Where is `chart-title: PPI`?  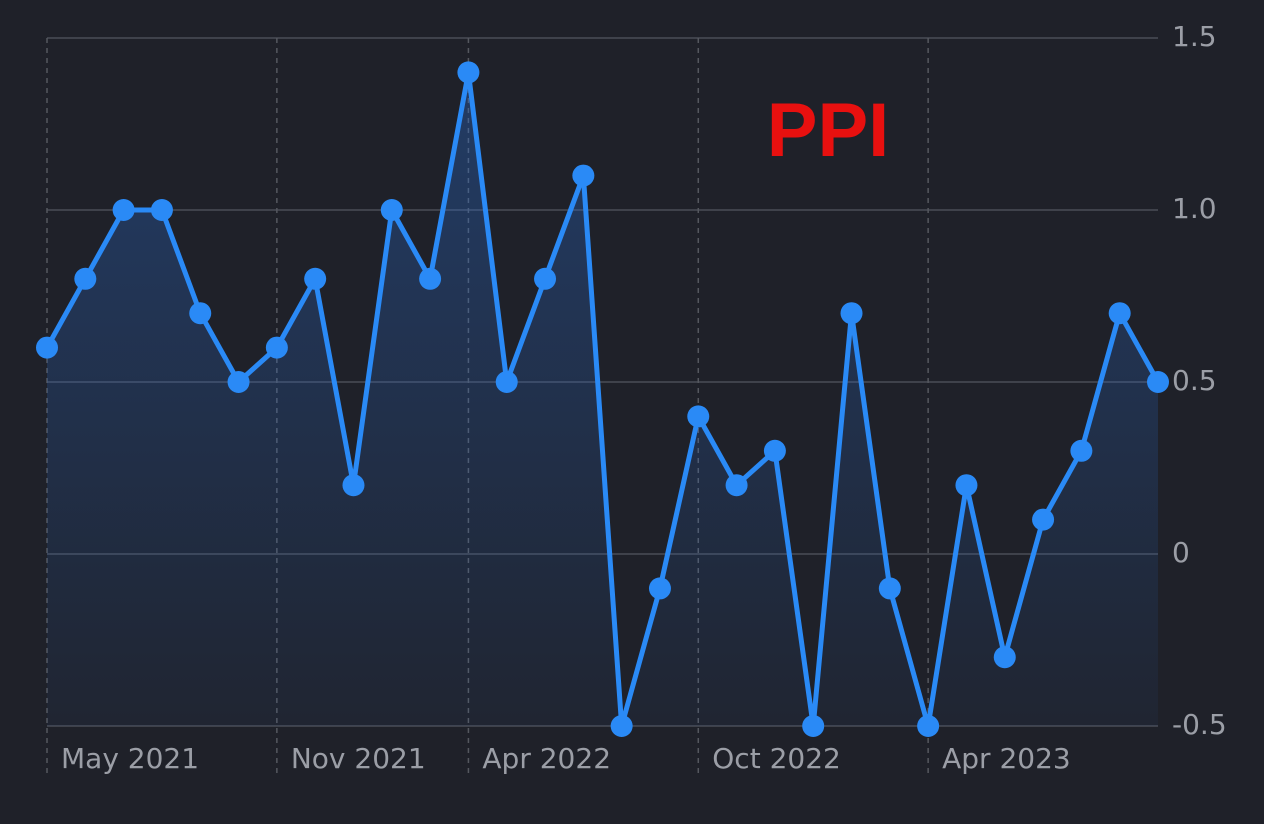 chart-title: PPI is located at coordinates (828, 130).